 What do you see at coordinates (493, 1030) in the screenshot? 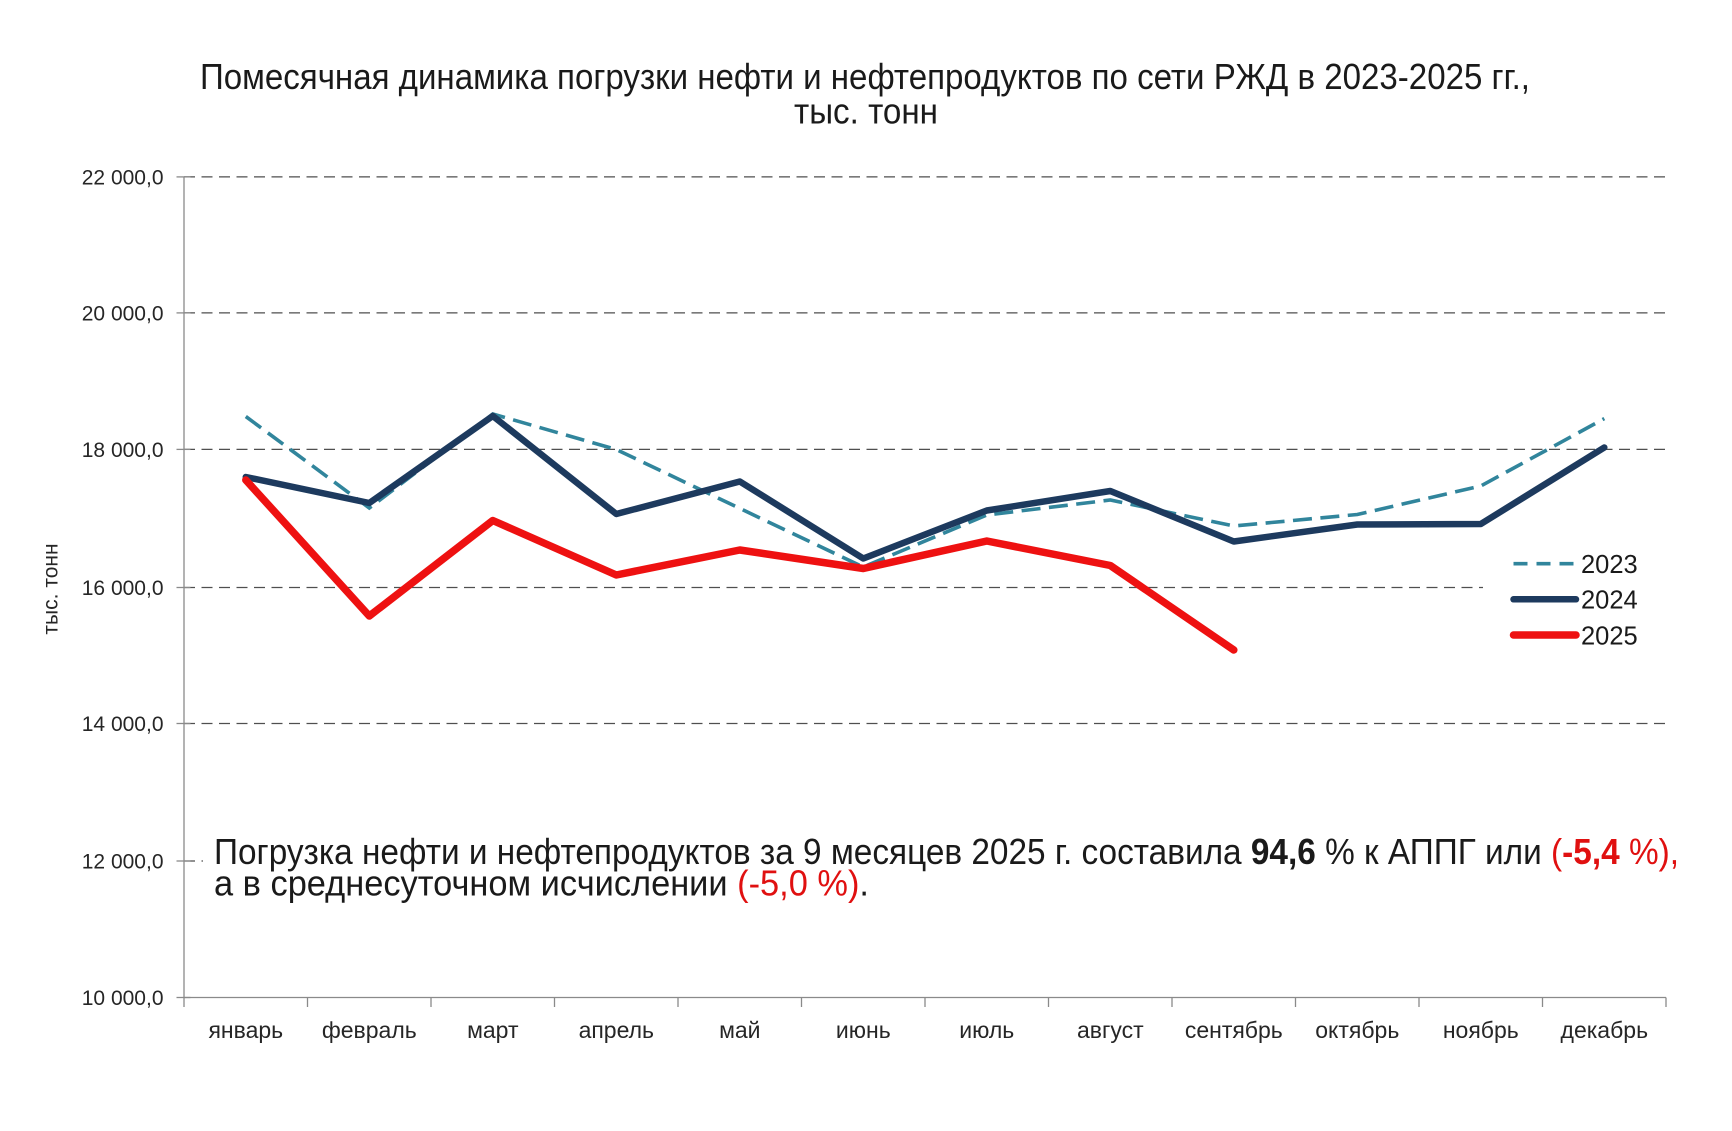
I see `svg-text: март` at bounding box center [493, 1030].